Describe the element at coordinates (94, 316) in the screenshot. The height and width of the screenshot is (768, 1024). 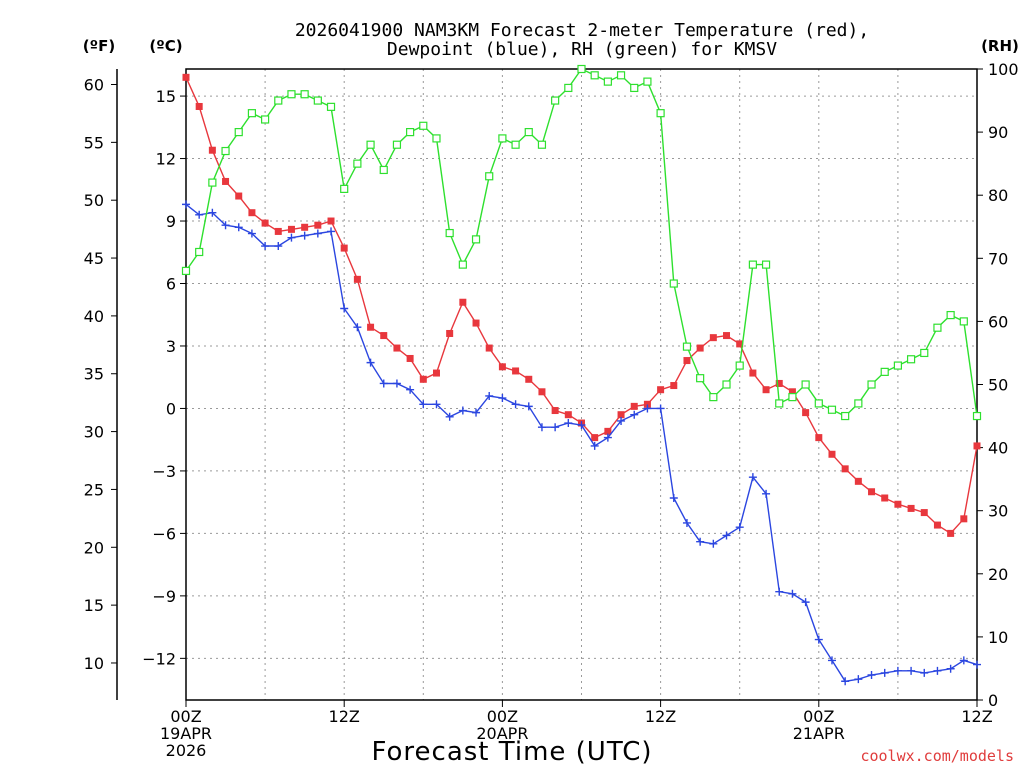
I see `fahrenheit-tick-label: 40` at that location.